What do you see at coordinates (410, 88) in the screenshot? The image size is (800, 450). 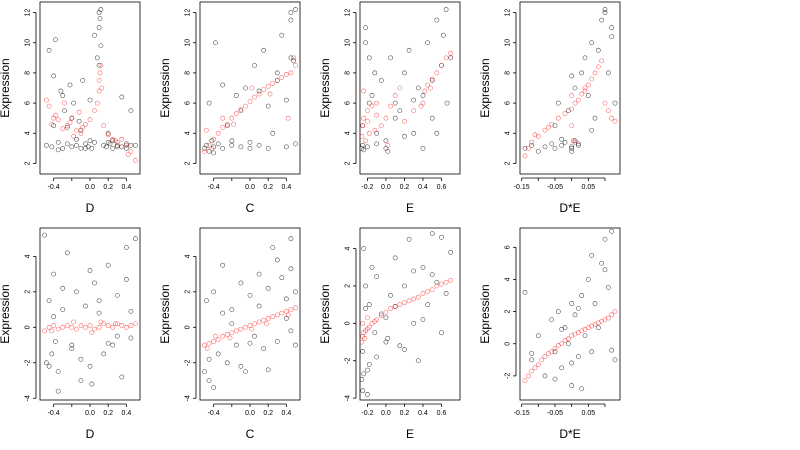 I see `plot-frame` at bounding box center [410, 88].